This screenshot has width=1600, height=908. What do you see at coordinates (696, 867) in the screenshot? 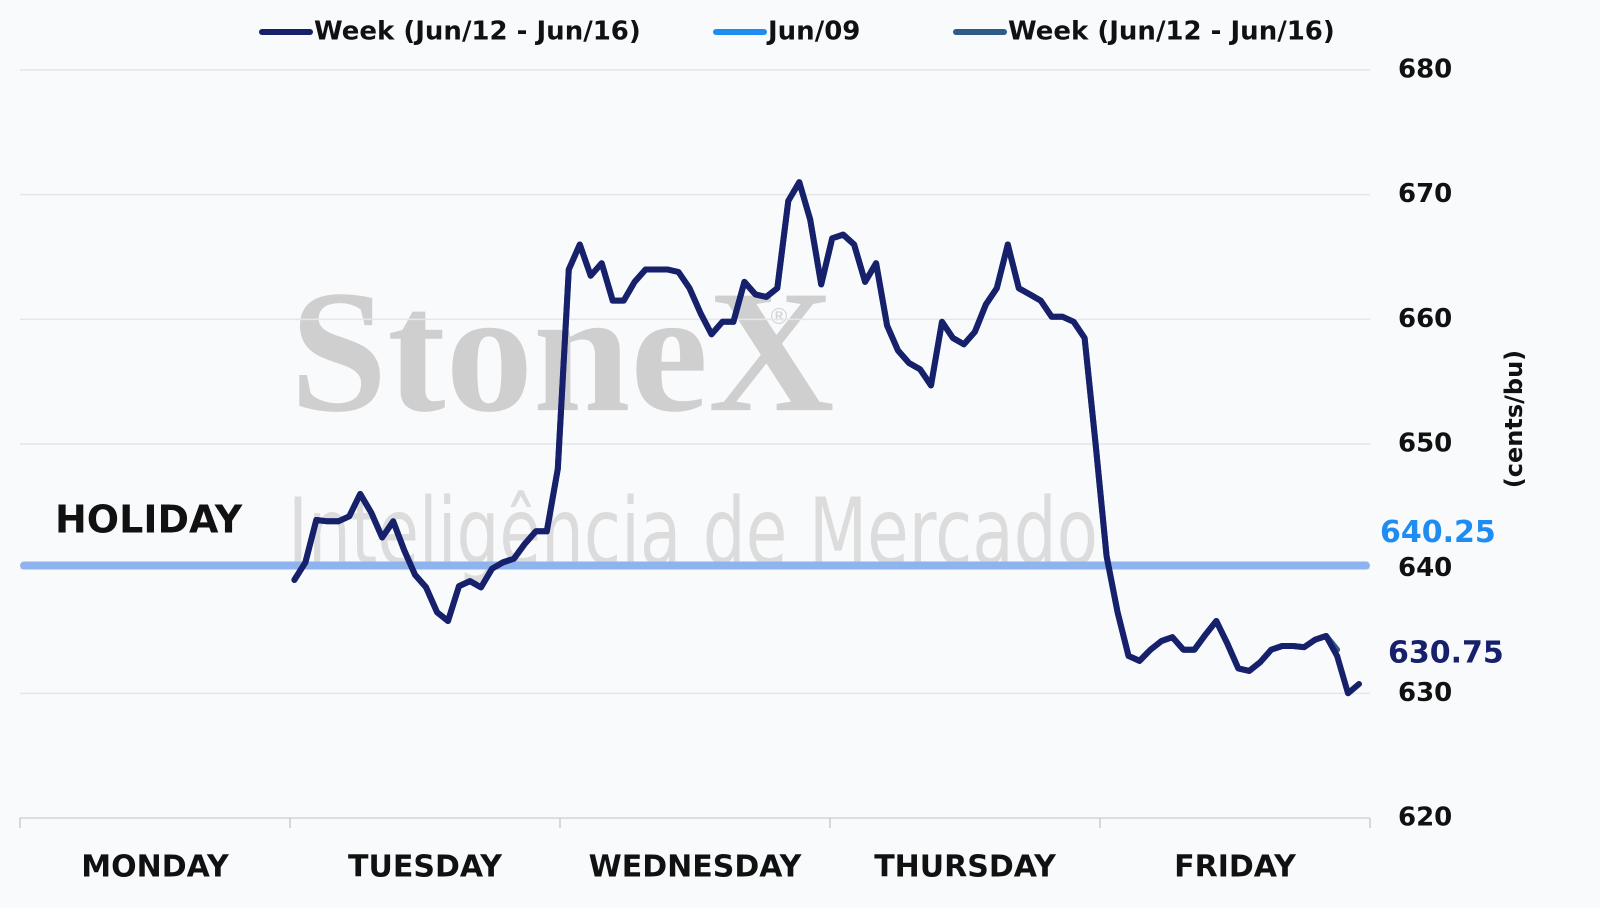
I see `x-tick-label: WEDNESDAY` at bounding box center [696, 867].